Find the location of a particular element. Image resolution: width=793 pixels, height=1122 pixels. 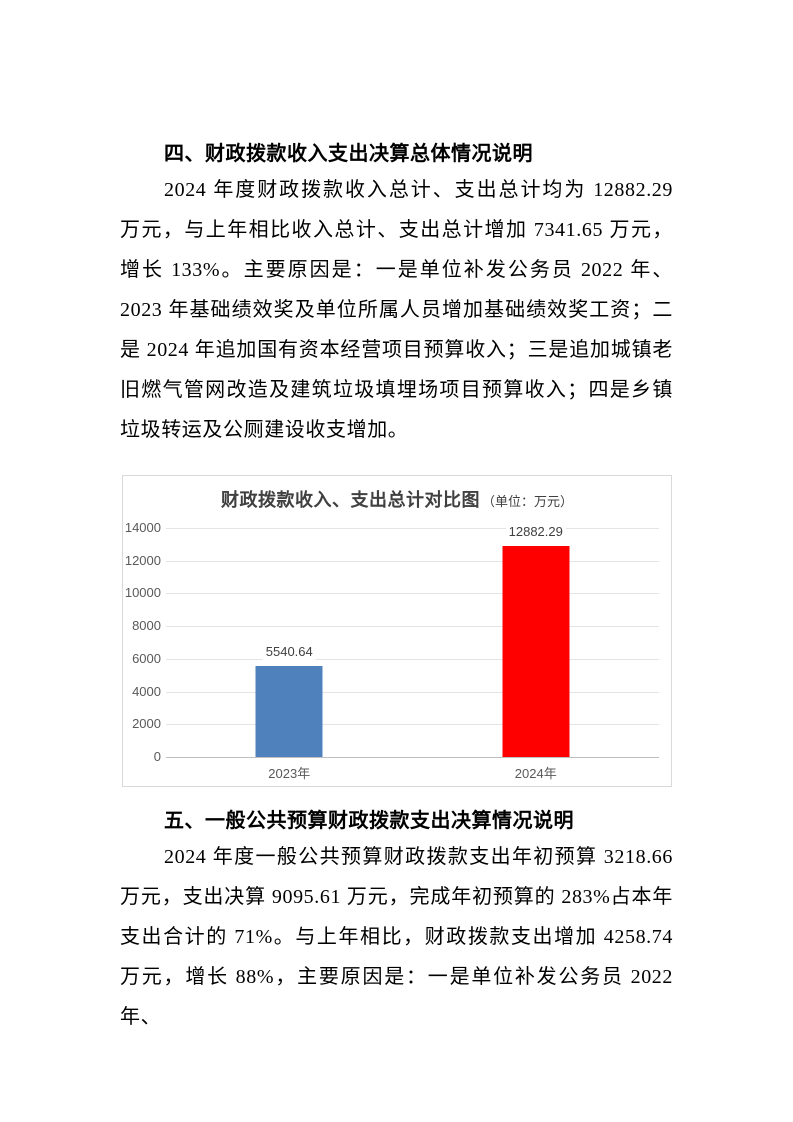

y-axis-tick-label: 4000 is located at coordinates (146, 691).